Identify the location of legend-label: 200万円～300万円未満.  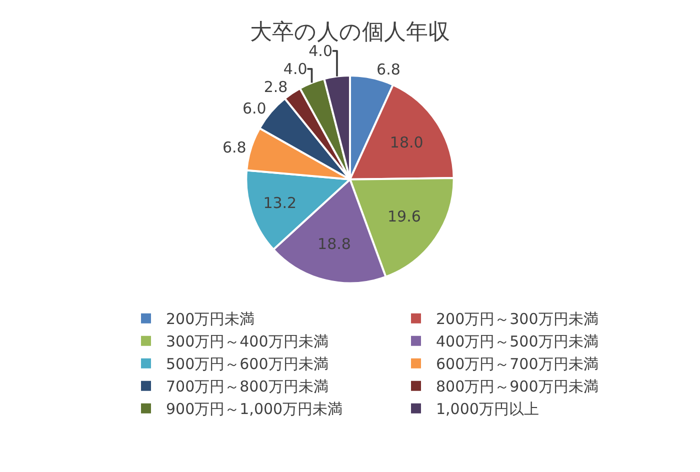
(517, 319).